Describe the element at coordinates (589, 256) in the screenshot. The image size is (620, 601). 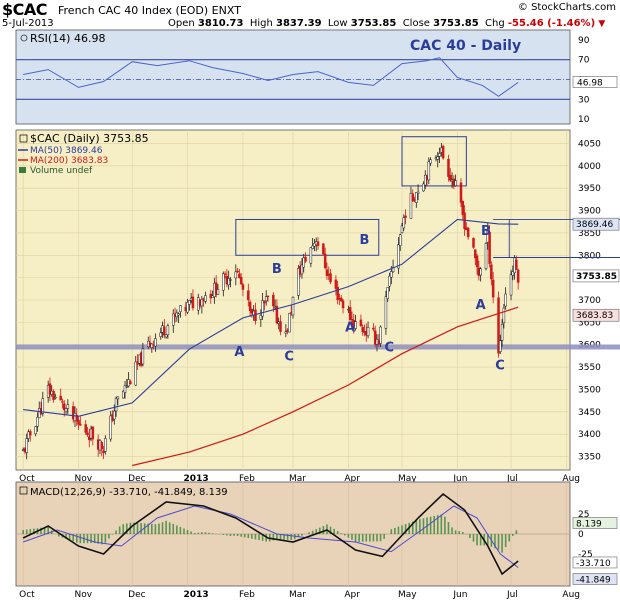
I see `price-tick-label: 3800` at that location.